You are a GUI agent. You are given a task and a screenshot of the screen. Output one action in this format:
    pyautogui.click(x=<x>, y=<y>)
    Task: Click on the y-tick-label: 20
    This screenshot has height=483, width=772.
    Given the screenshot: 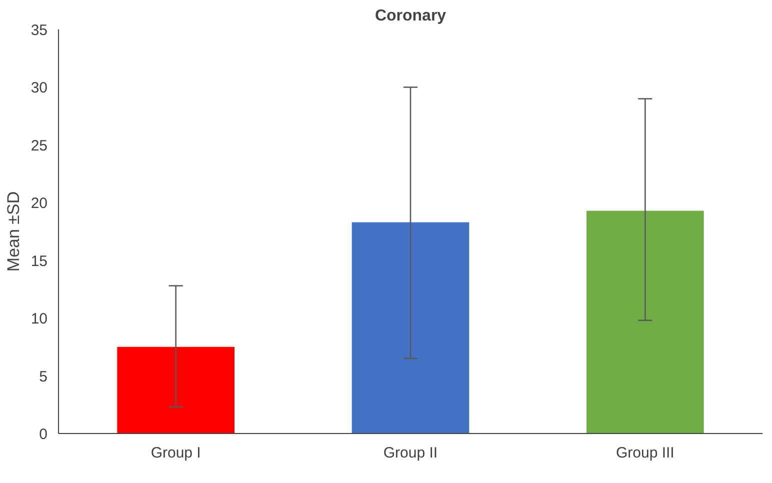 What is the action you would take?
    pyautogui.click(x=39, y=203)
    